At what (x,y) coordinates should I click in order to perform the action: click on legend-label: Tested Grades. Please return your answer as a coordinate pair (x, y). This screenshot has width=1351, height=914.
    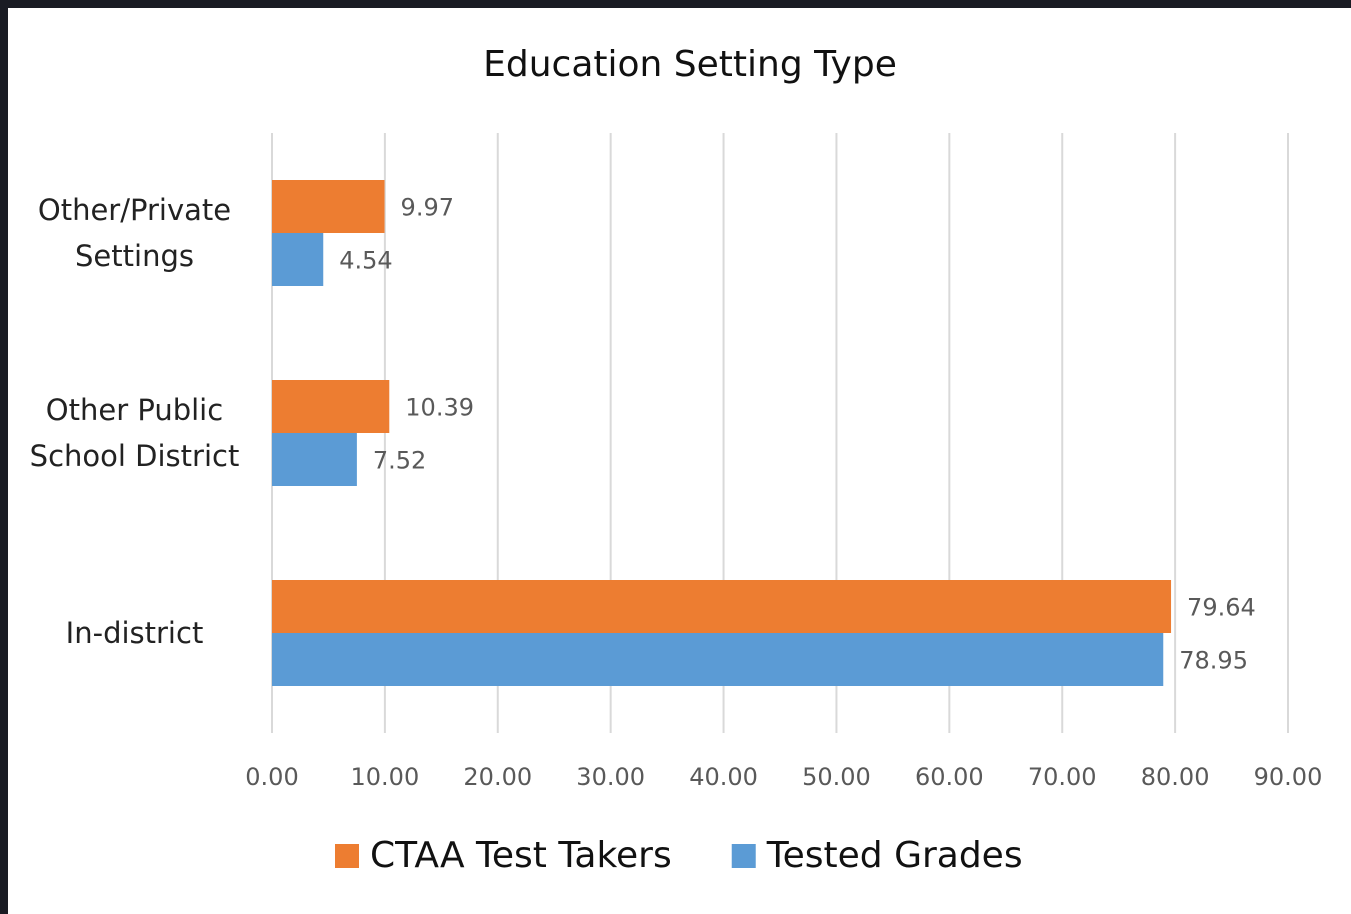
    Looking at the image, I should click on (894, 855).